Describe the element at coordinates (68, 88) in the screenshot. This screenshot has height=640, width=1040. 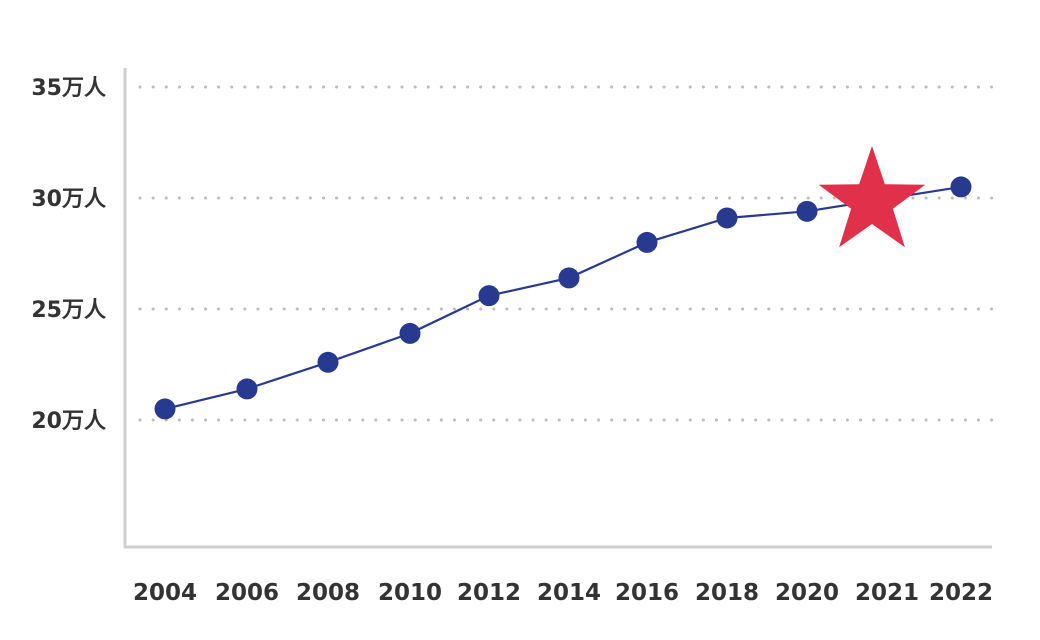
I see `y-tick-label: 35万人` at that location.